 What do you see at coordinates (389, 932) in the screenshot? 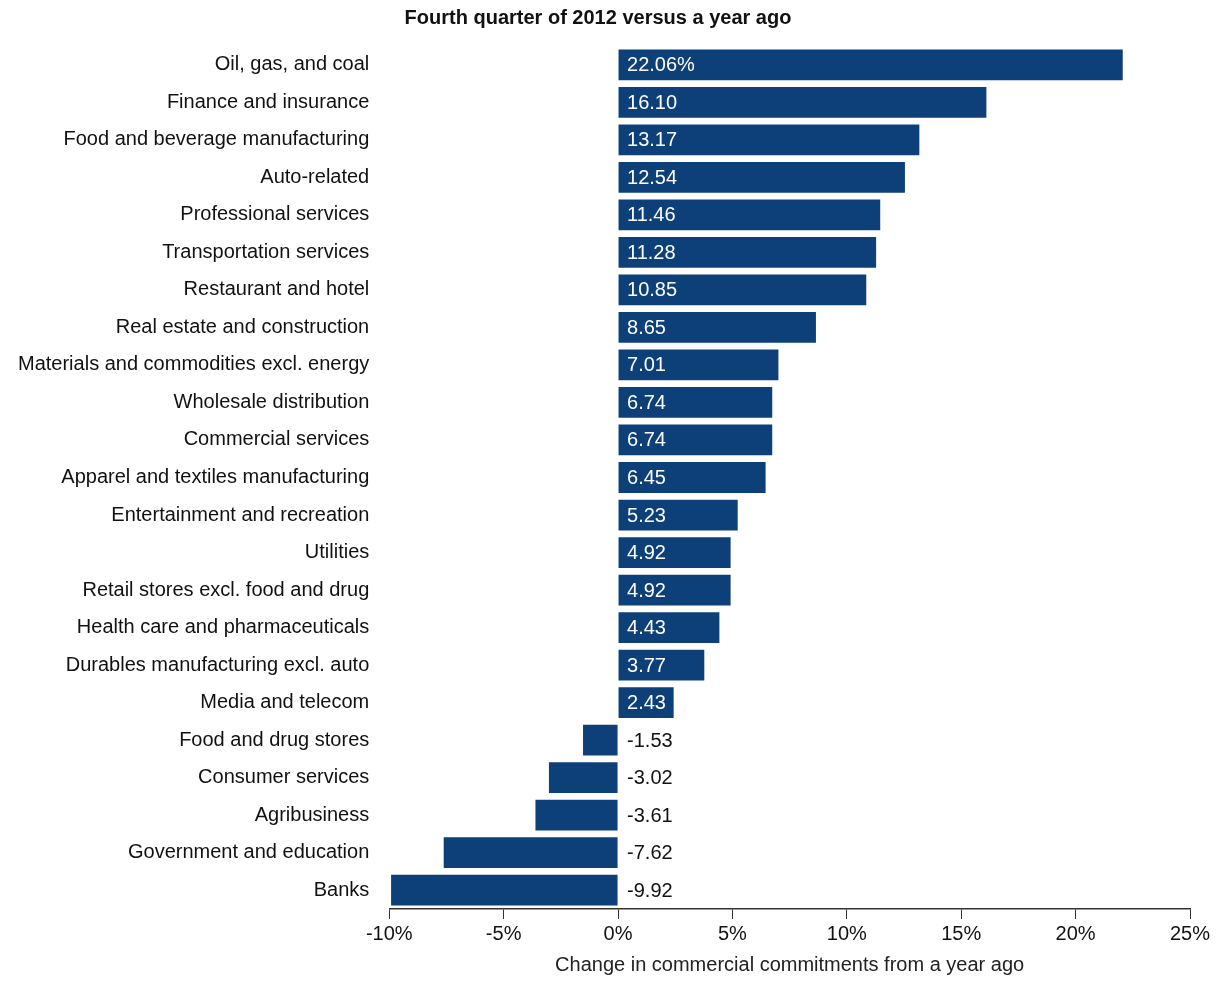
I see `x-tick-label: -10%` at bounding box center [389, 932].